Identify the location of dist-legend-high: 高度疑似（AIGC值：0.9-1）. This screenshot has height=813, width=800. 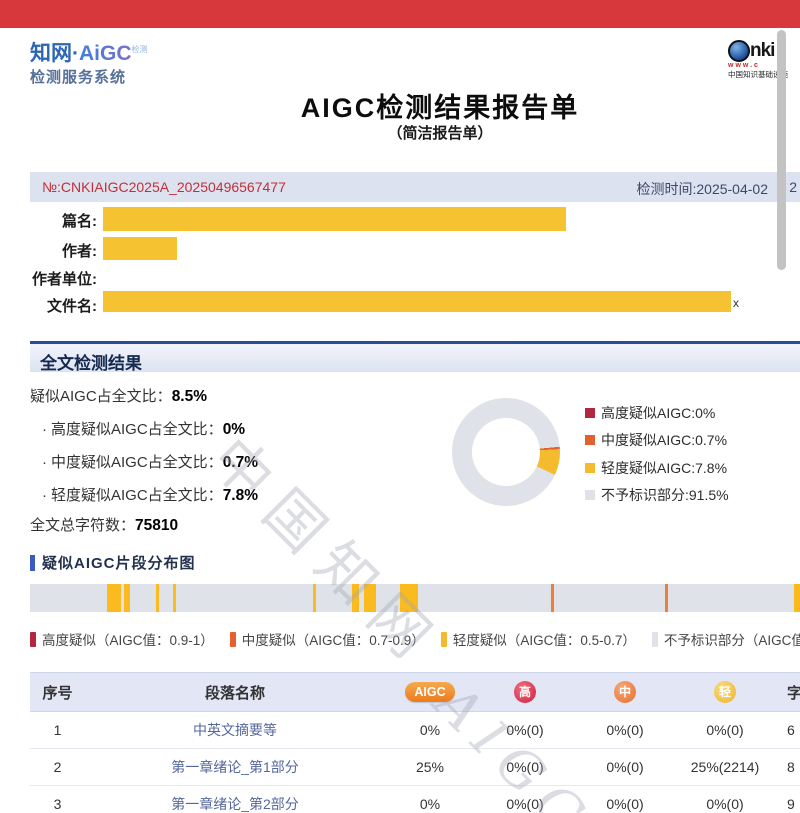
(122, 639).